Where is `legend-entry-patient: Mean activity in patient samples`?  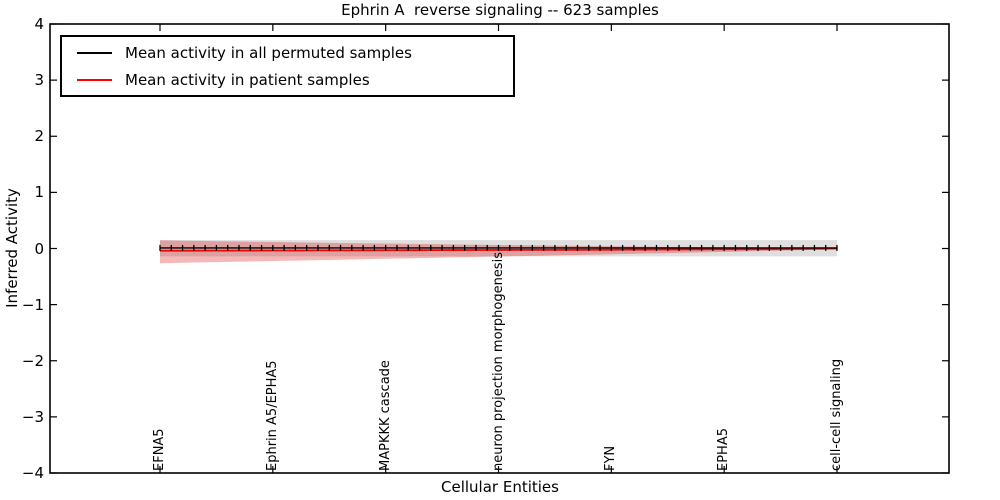 legend-entry-patient: Mean activity in patient samples is located at coordinates (287, 79).